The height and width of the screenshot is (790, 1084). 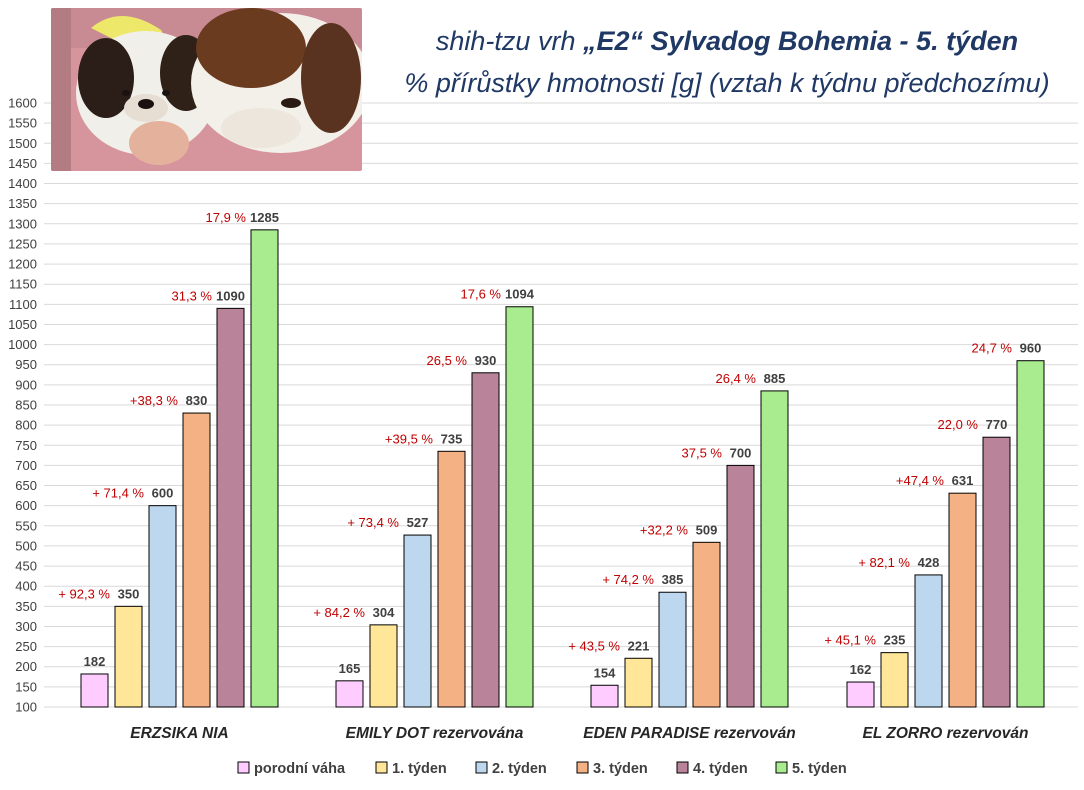 I want to click on y-tick-label: 1200, so click(x=22, y=264).